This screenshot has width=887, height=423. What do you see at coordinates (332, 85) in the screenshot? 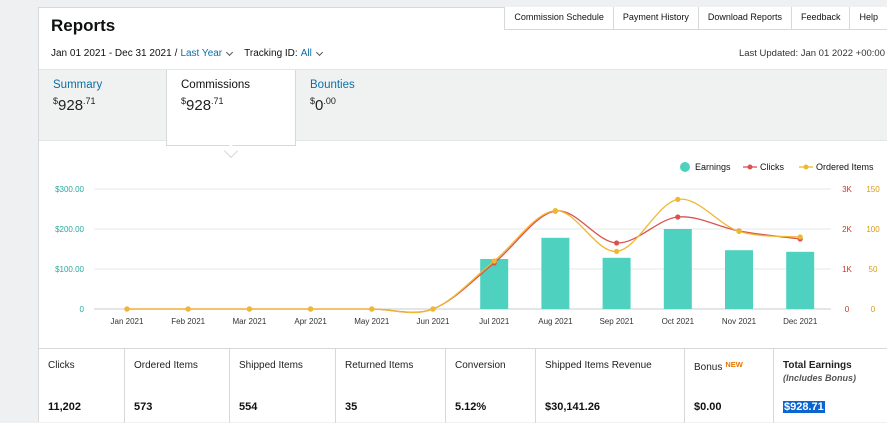
I see `tab-label: Bounties` at bounding box center [332, 85].